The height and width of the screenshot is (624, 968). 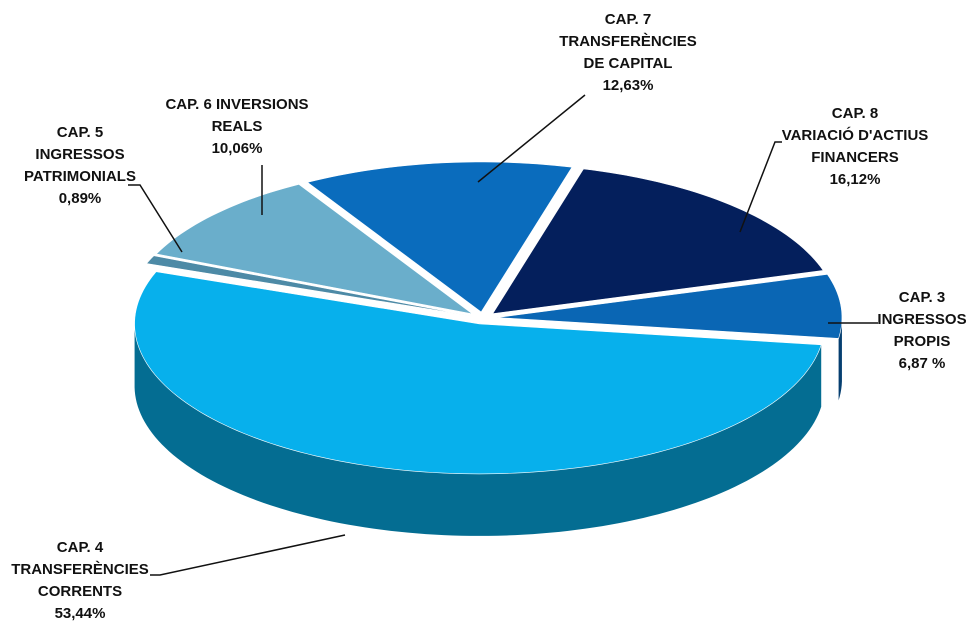 I want to click on slice-label: DE CAPITAL, so click(x=628, y=63).